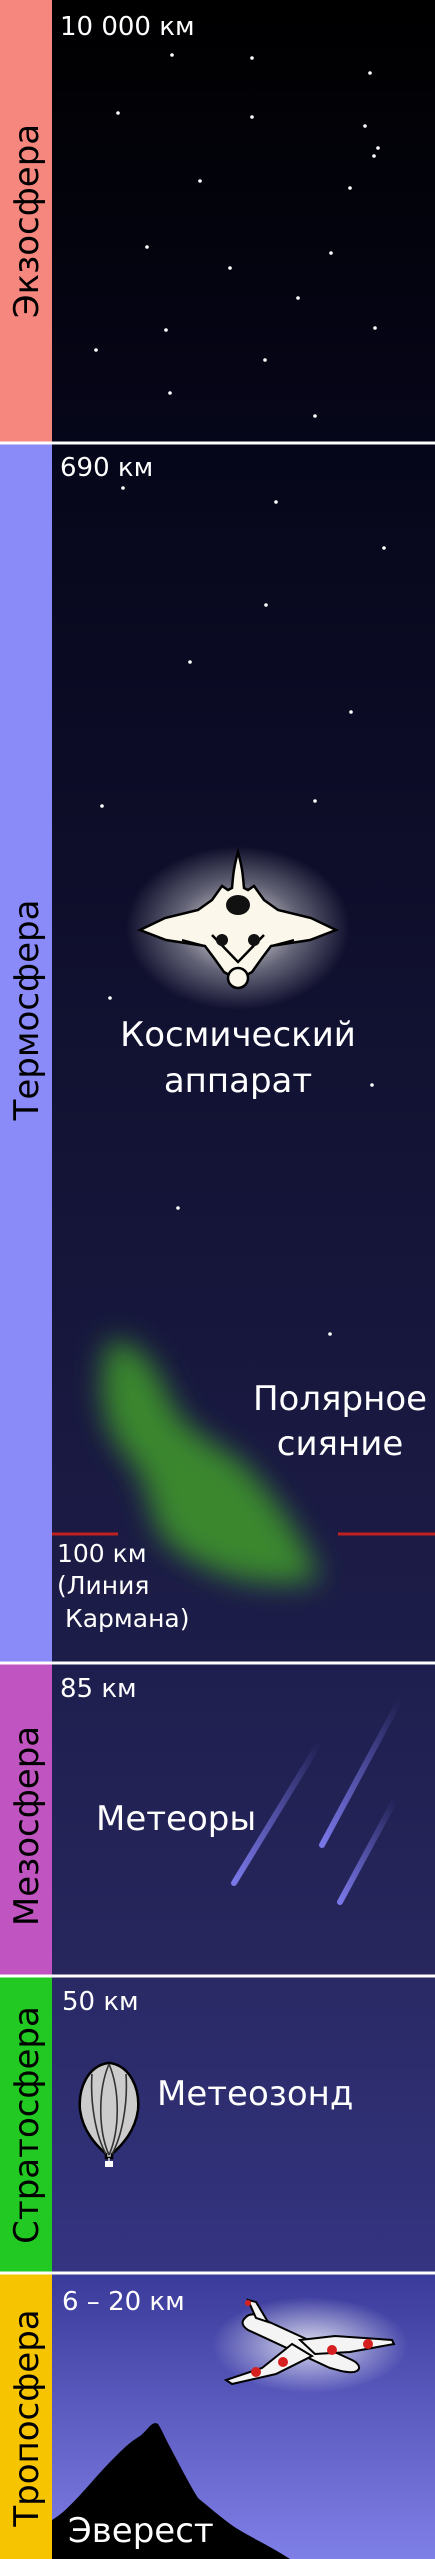  What do you see at coordinates (106, 468) in the screenshot?
I see `thermosphere-altitude: 690 км` at bounding box center [106, 468].